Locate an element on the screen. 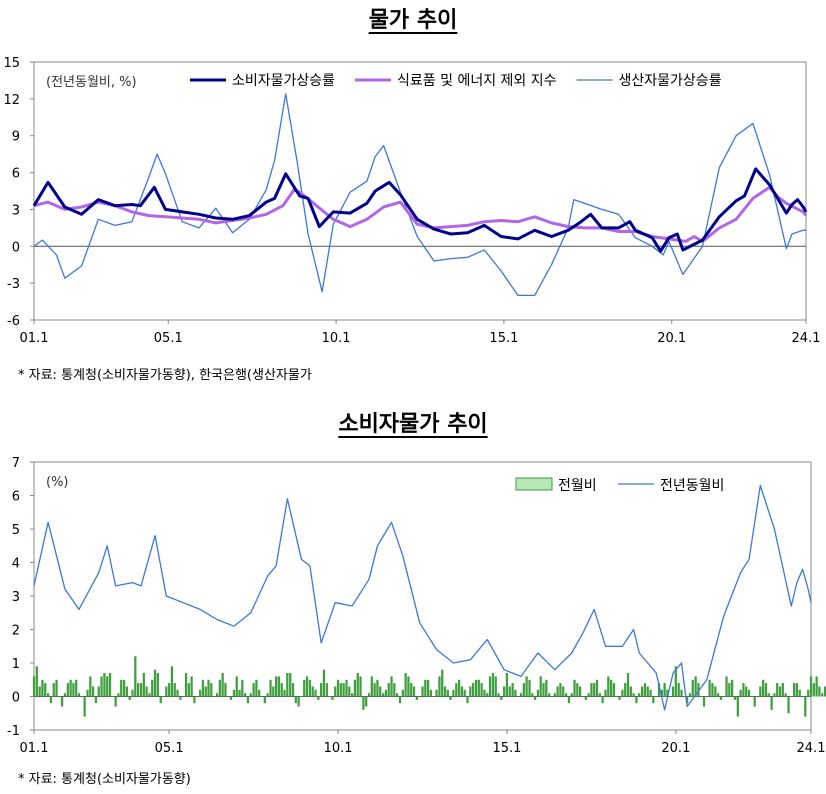  x-tick-label: 10.1 is located at coordinates (338, 748).